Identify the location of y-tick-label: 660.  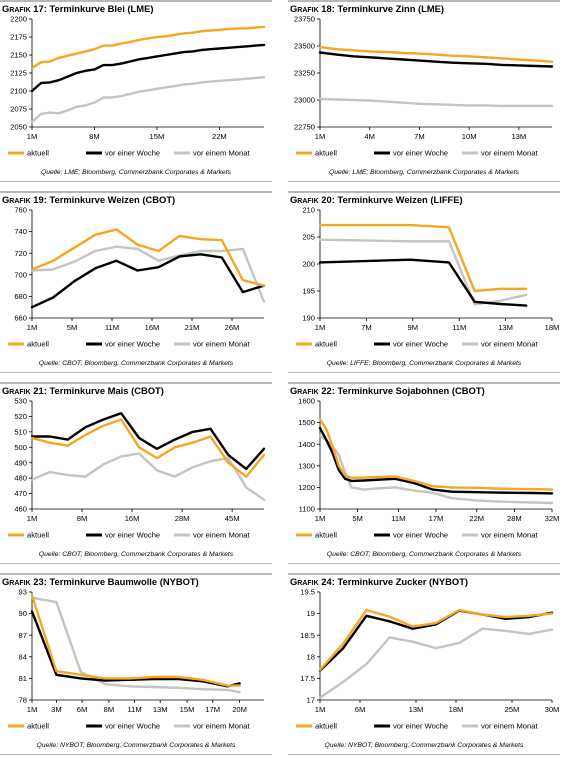
(20, 318).